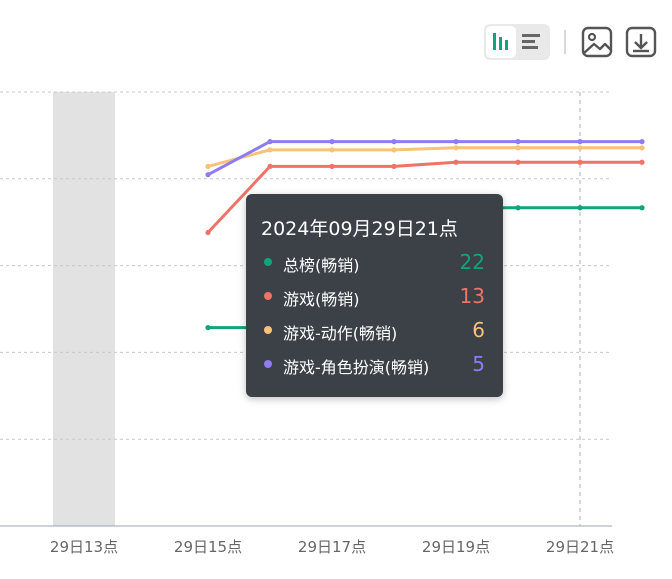  I want to click on chart-type-switch, so click(517, 42).